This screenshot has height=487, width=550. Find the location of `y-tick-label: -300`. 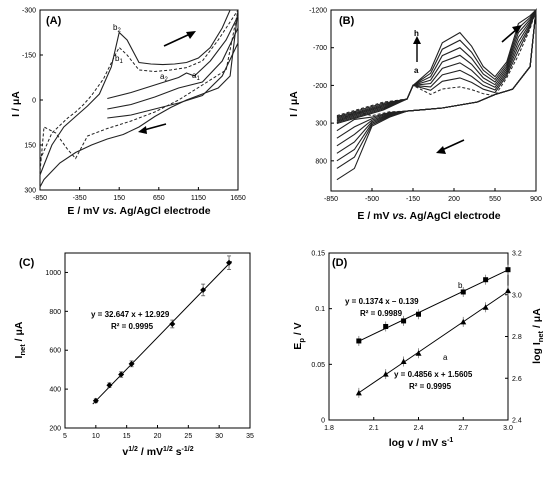

y-tick-label: -300 is located at coordinates (29, 11).